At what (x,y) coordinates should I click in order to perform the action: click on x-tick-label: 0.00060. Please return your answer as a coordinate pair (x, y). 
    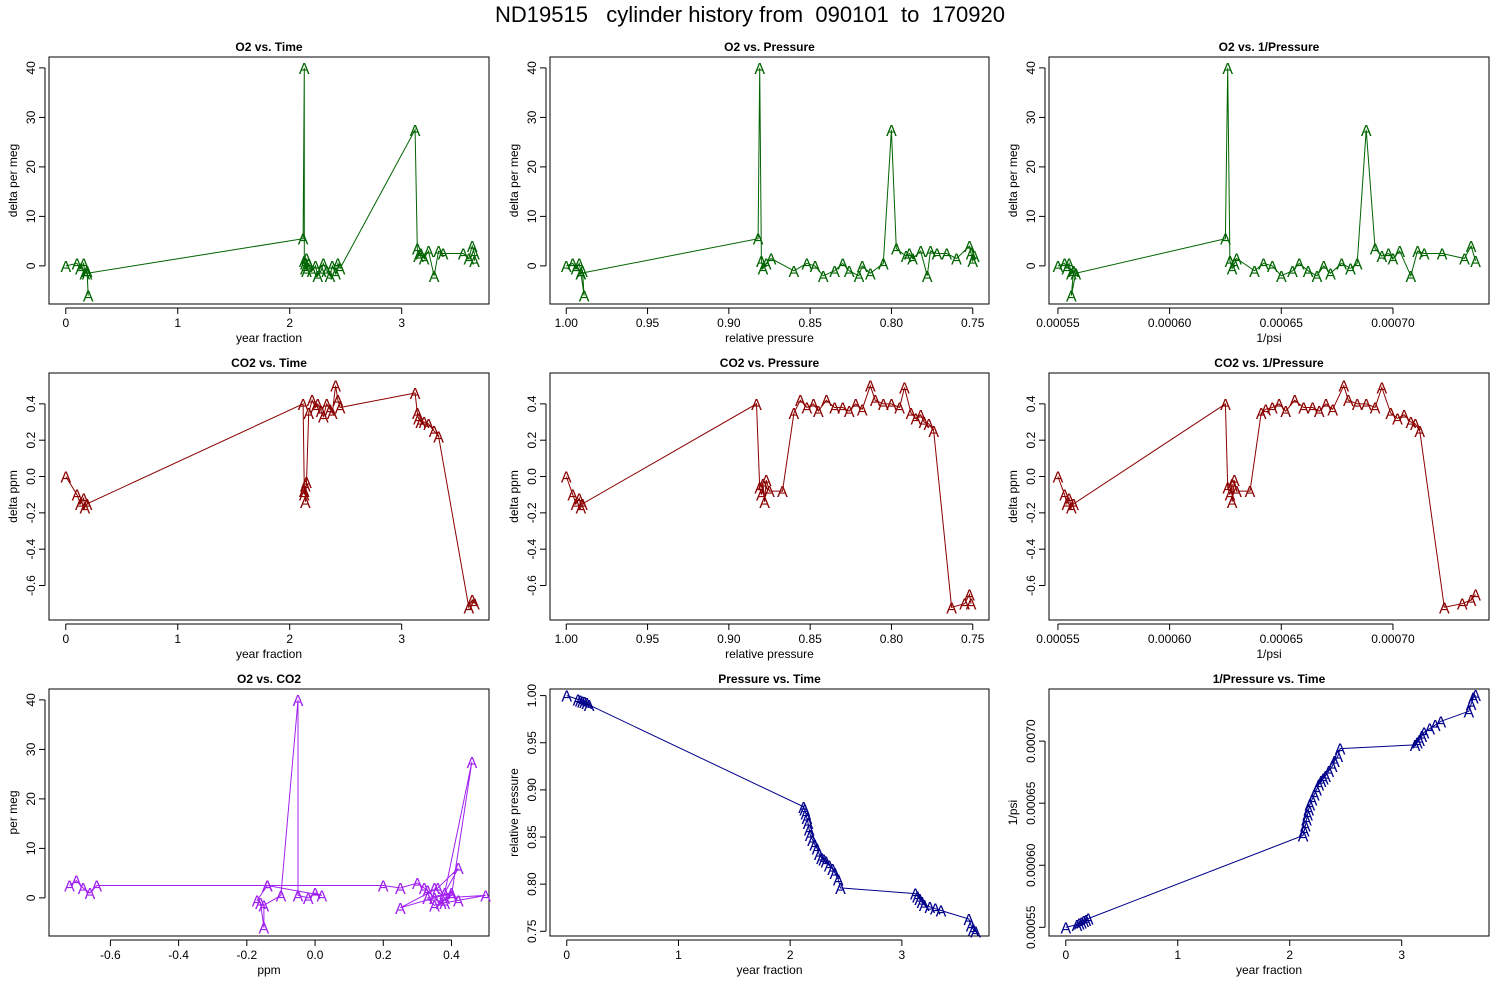
    Looking at the image, I should click on (1170, 639).